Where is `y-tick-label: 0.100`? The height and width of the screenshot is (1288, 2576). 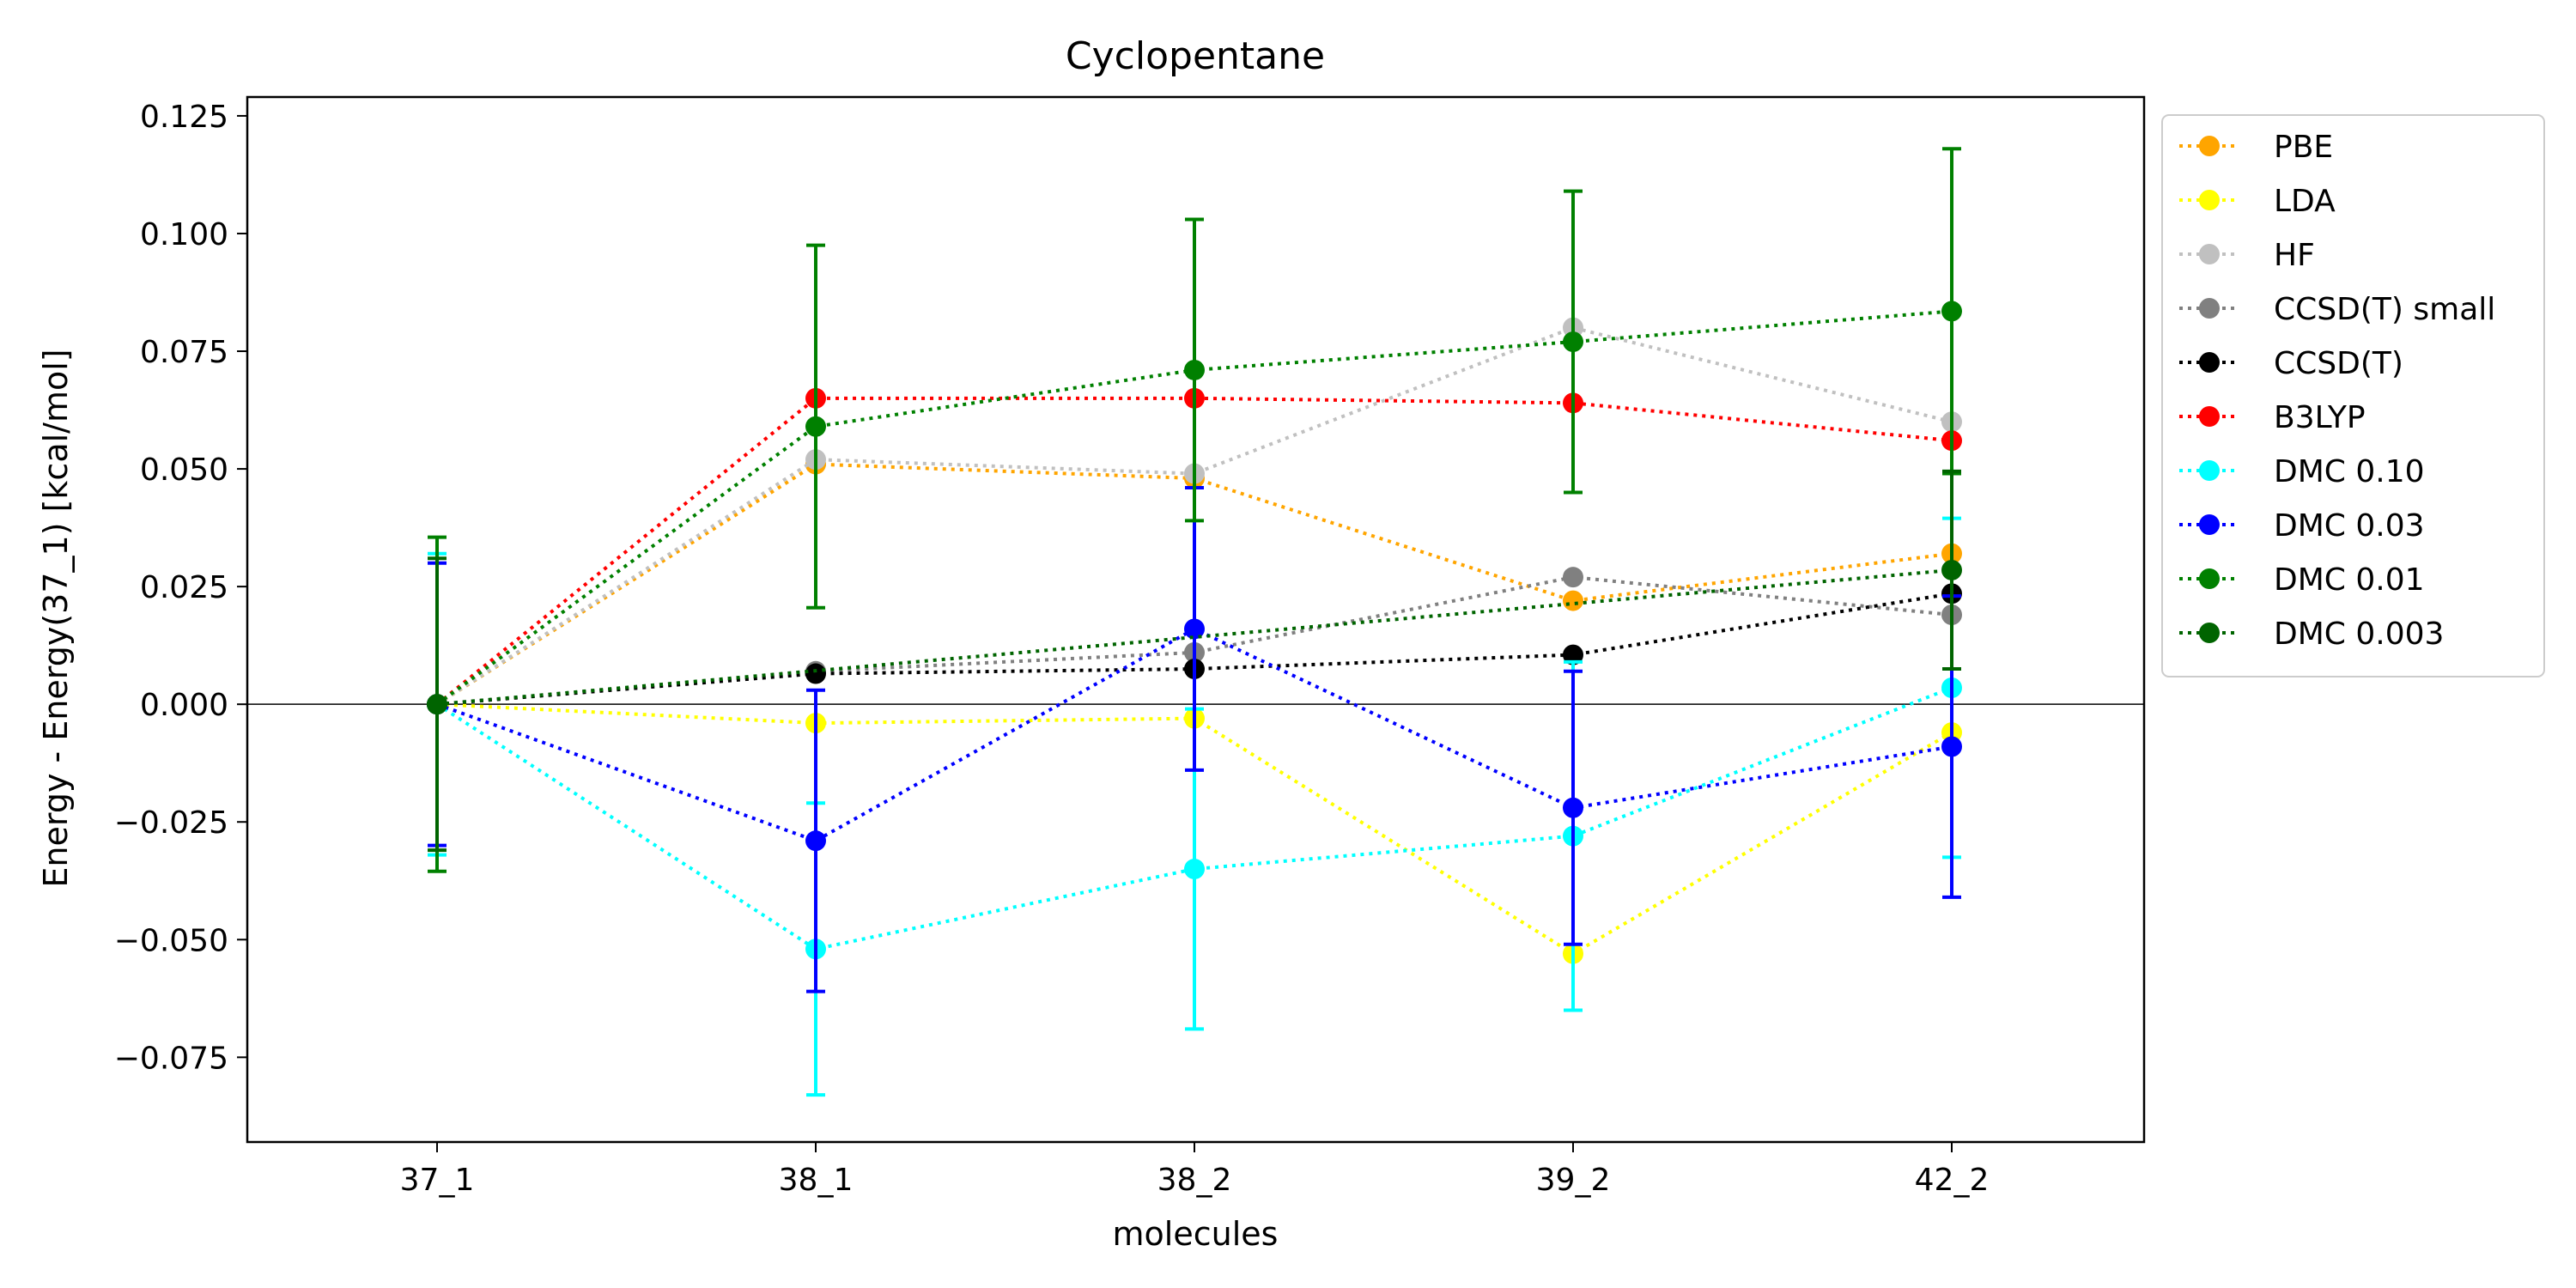
y-tick-label: 0.100 is located at coordinates (184, 234).